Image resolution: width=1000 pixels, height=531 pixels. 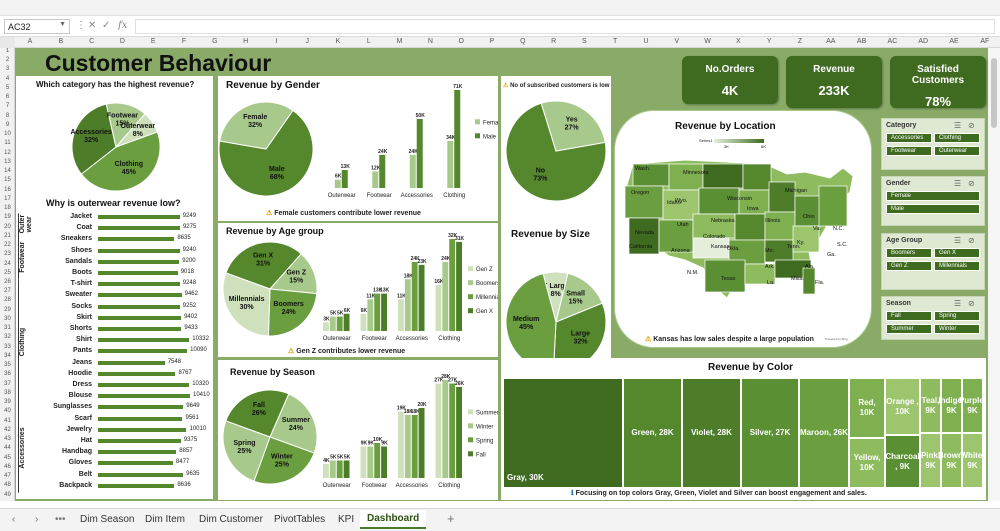 I want to click on row-number: 33, so click(x=7, y=346).